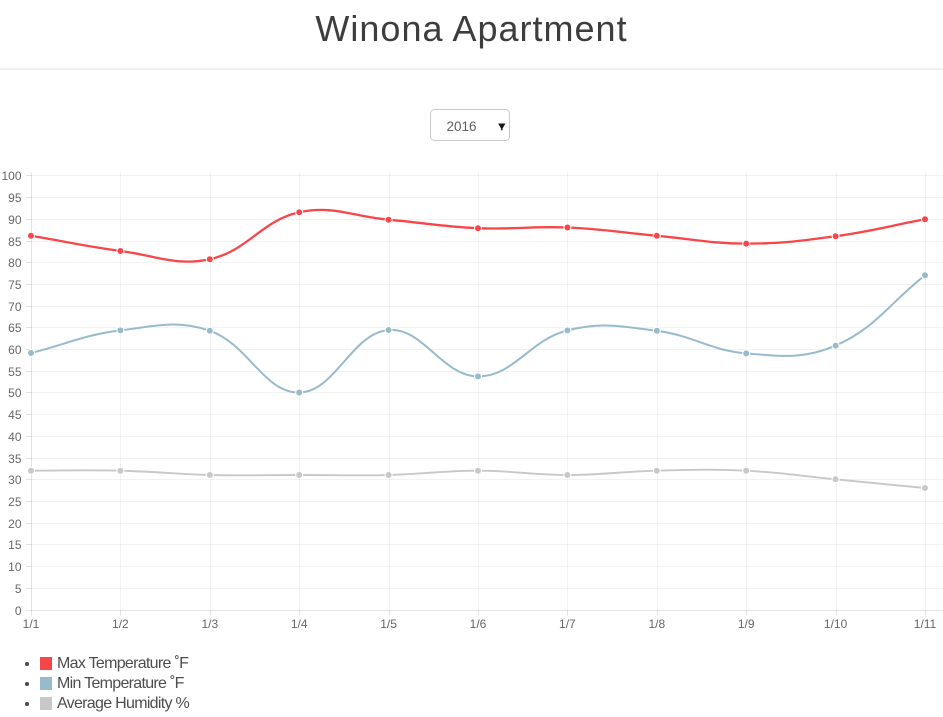 The image size is (943, 717). I want to click on svg-text: 85, so click(15, 242).